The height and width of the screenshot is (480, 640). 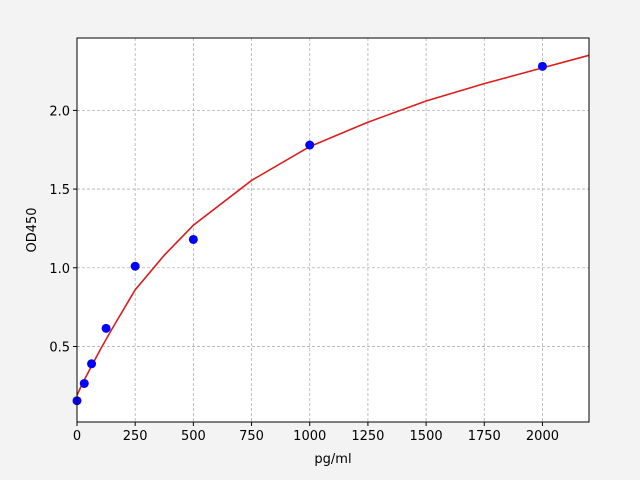 What do you see at coordinates (332, 459) in the screenshot?
I see `x-axis-label: pg/ml` at bounding box center [332, 459].